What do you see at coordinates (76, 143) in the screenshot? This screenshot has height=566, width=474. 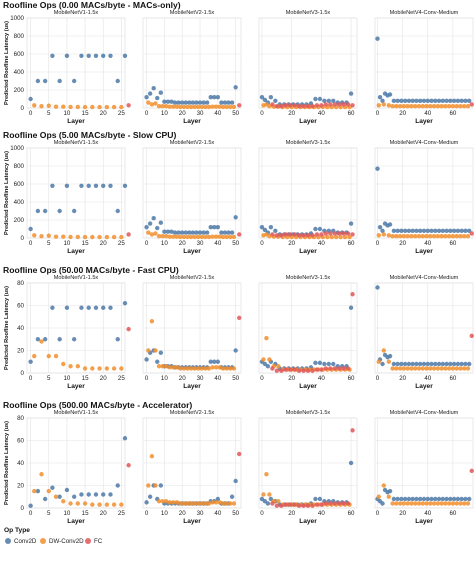 I see `panel-title: MobileNetV1-1.5x` at bounding box center [76, 143].